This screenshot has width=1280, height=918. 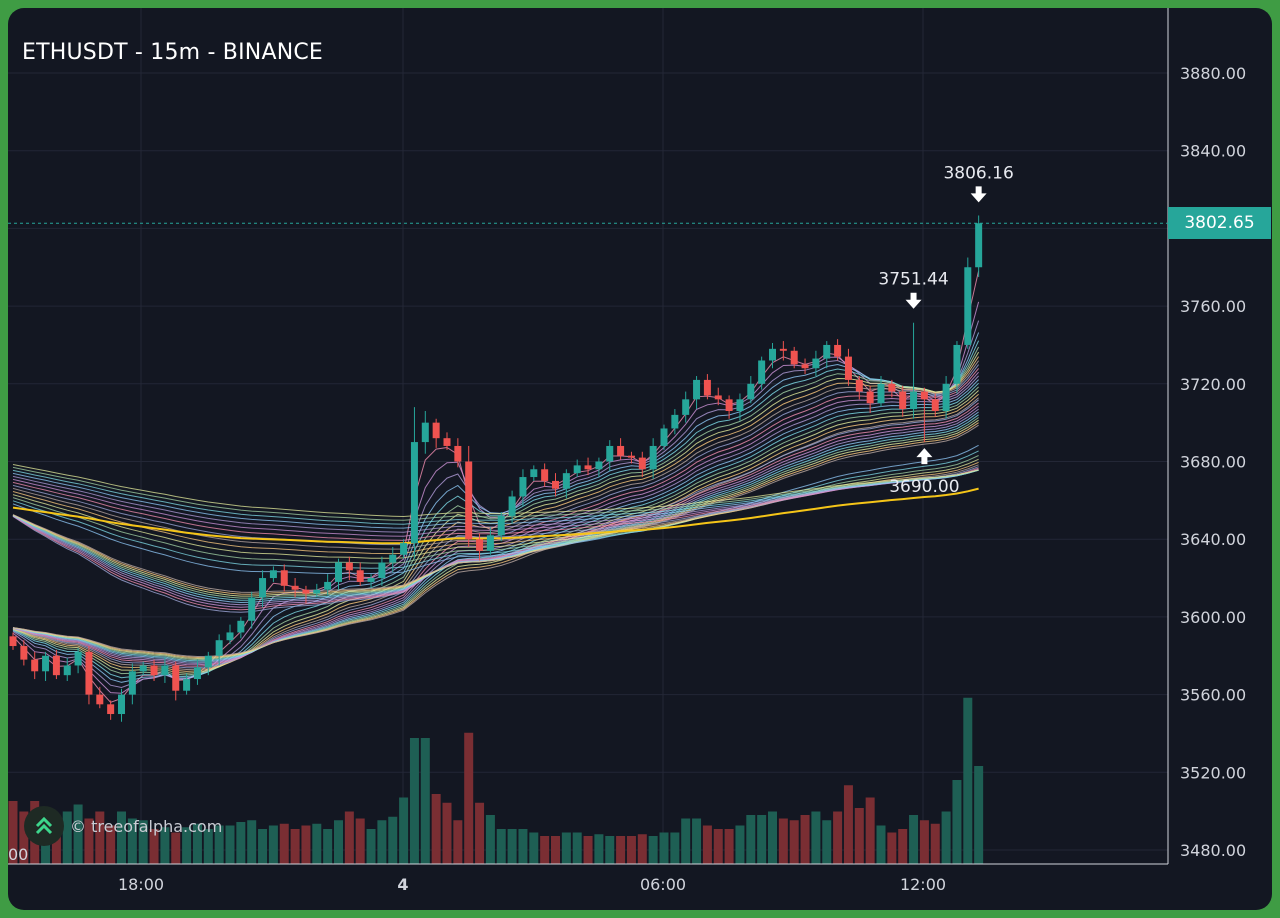 What do you see at coordinates (1213, 617) in the screenshot?
I see `y-tick-label: 3600.00` at bounding box center [1213, 617].